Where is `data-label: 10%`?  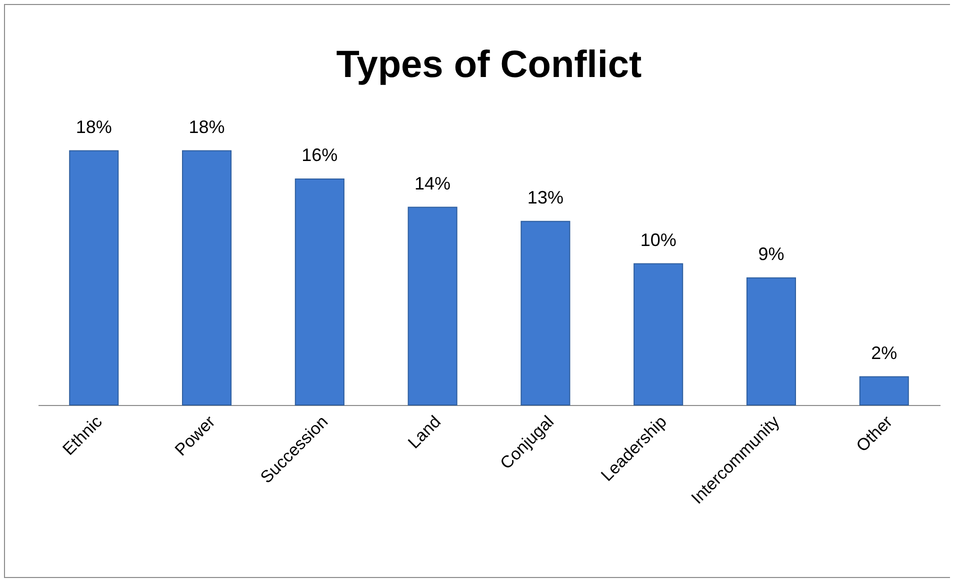
data-label: 10% is located at coordinates (658, 240).